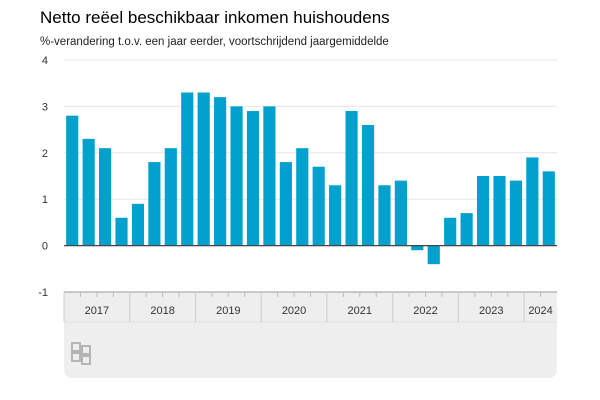  I want to click on x-tick-label: 2021, so click(360, 311).